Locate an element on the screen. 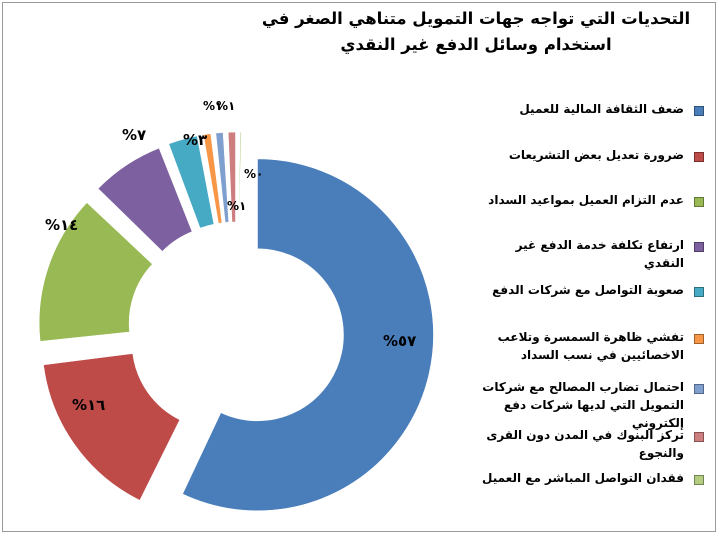 The image size is (720, 536). legend-item-1: ضعف الثقافة المالية للعميل is located at coordinates (592, 109).